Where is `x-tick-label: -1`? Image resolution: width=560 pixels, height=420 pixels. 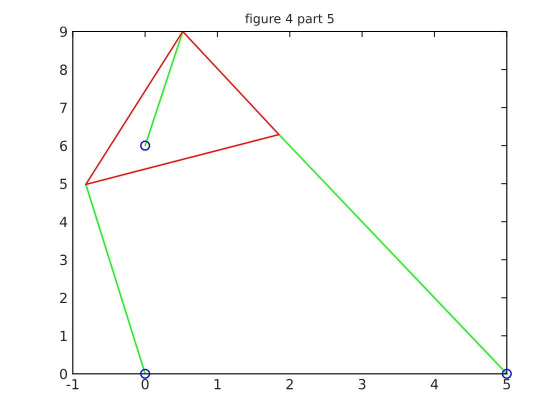 x-tick-label: -1 is located at coordinates (72, 384).